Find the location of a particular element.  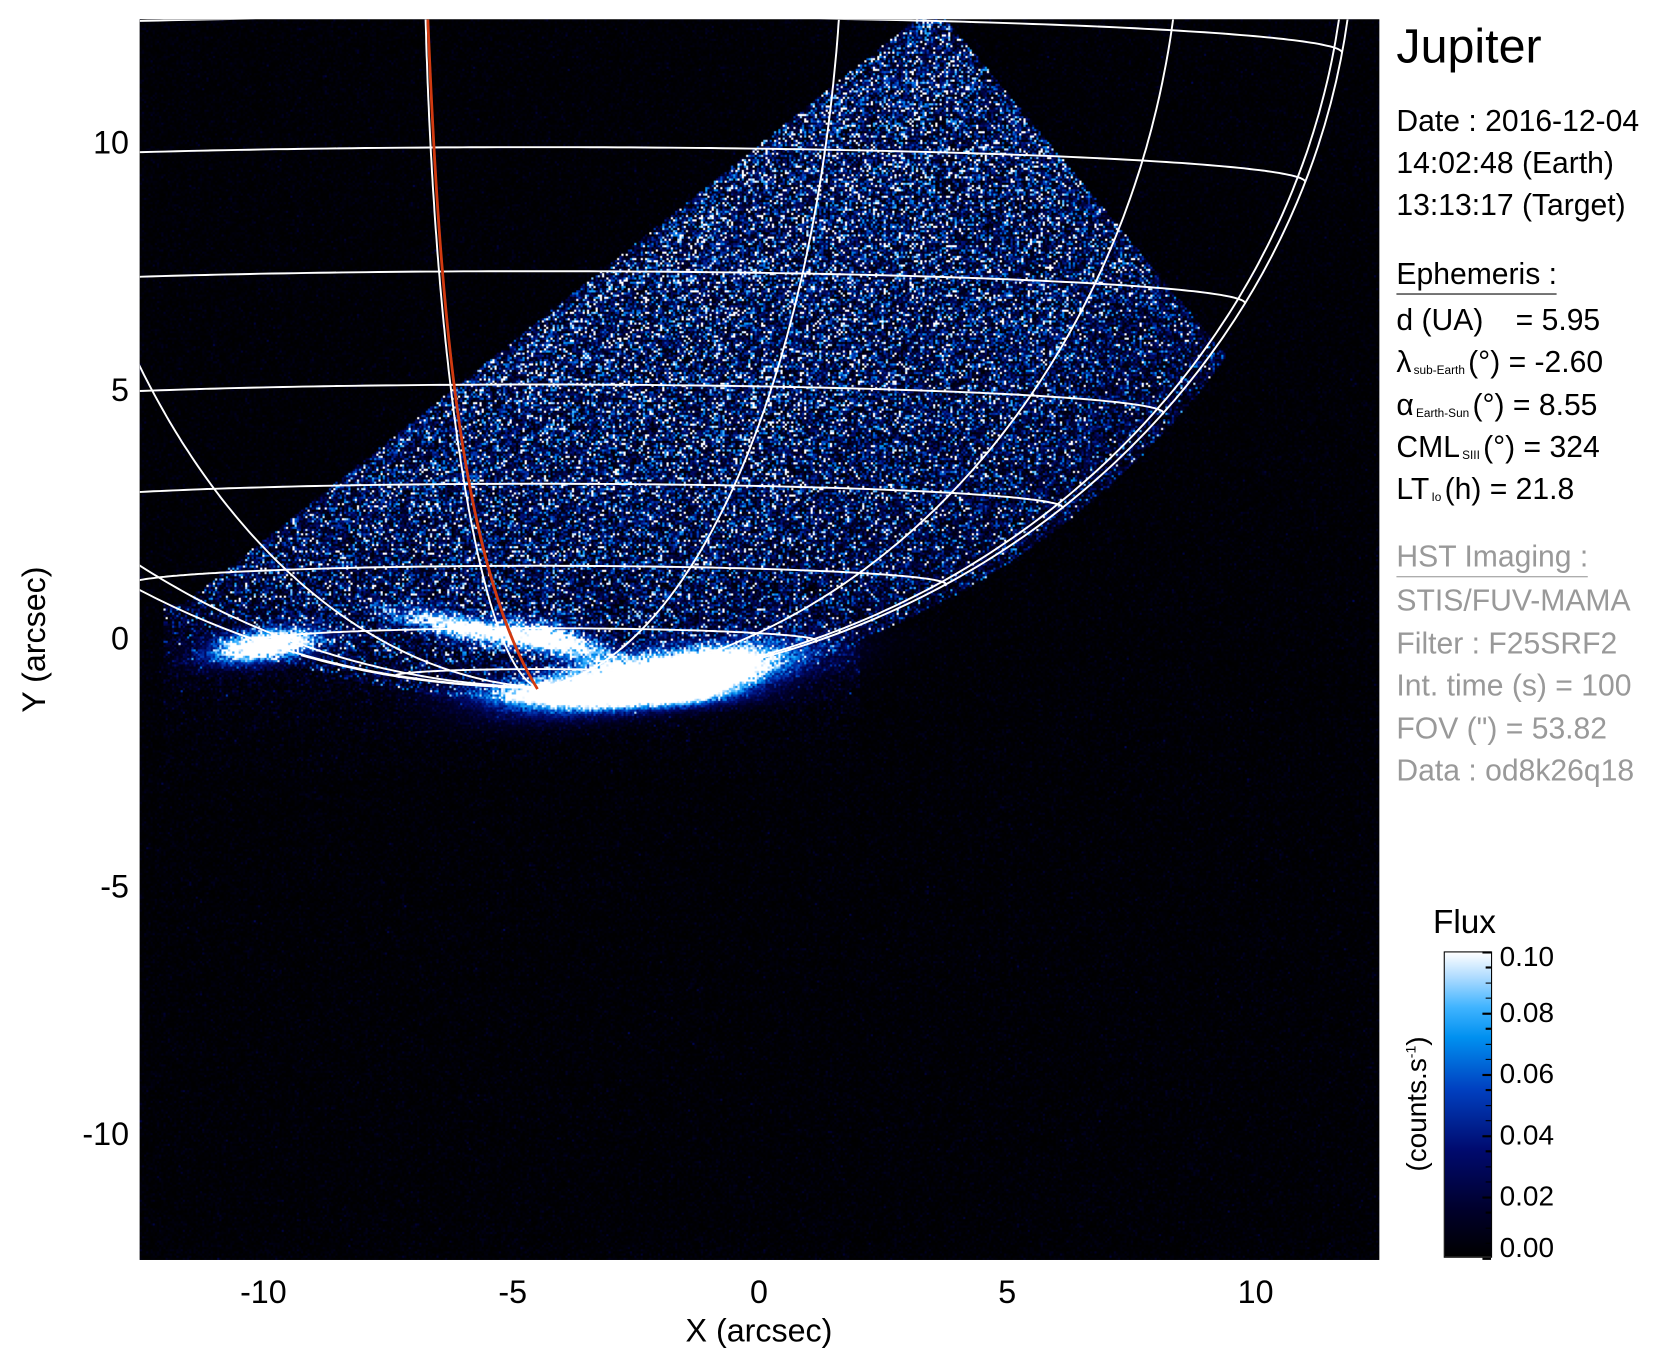

x-tick-label: -5 is located at coordinates (513, 1292).